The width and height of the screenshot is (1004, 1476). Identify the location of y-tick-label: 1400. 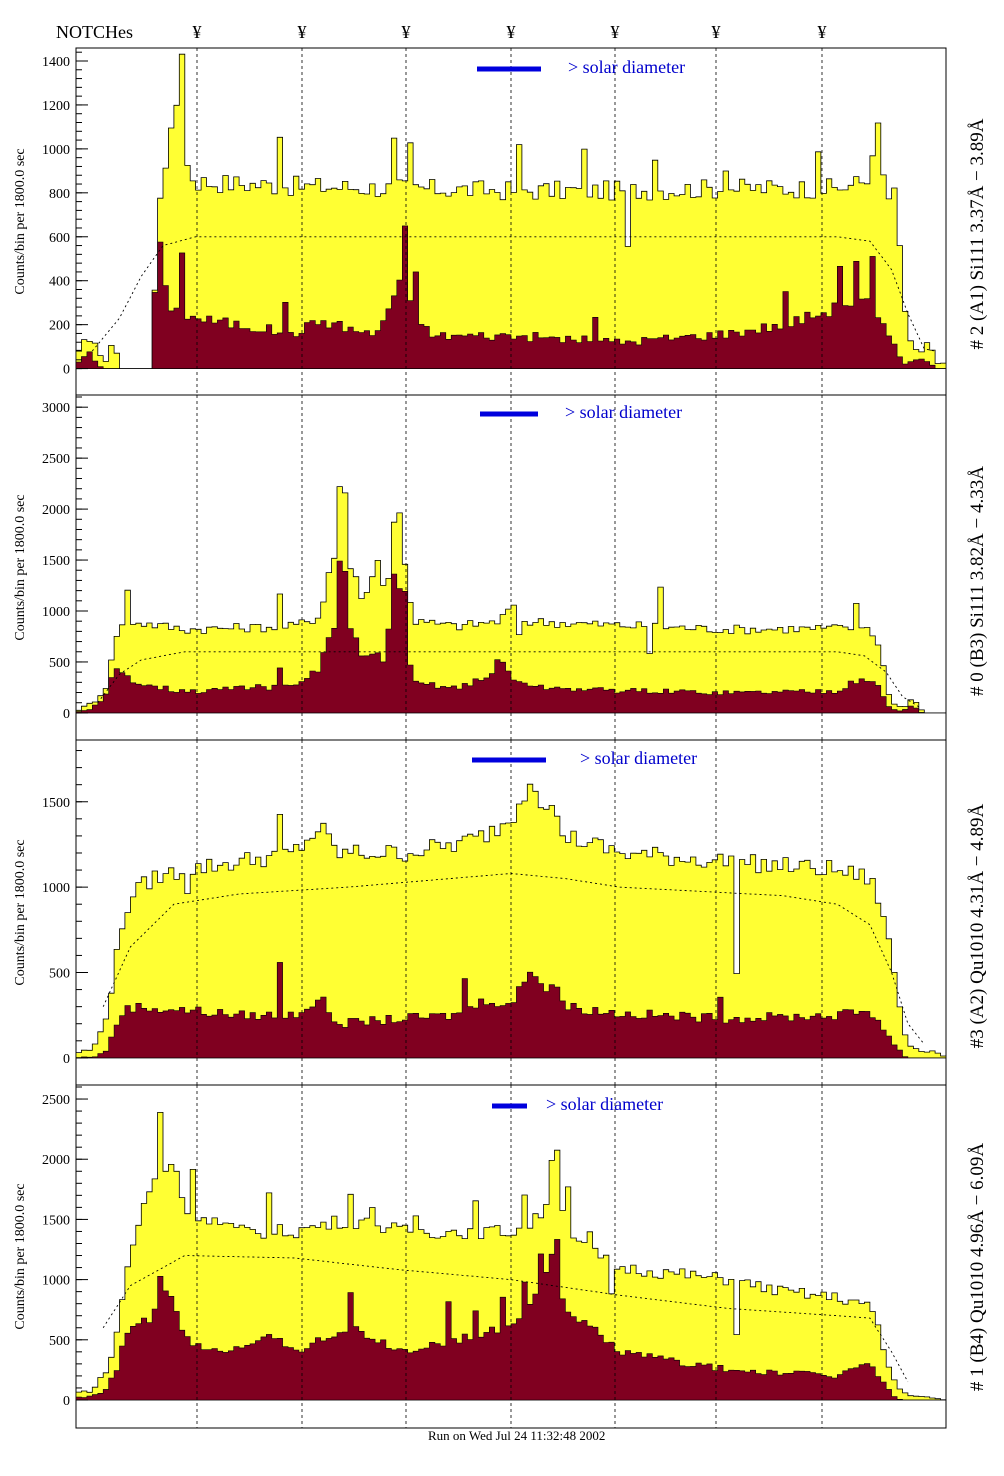
(56, 62).